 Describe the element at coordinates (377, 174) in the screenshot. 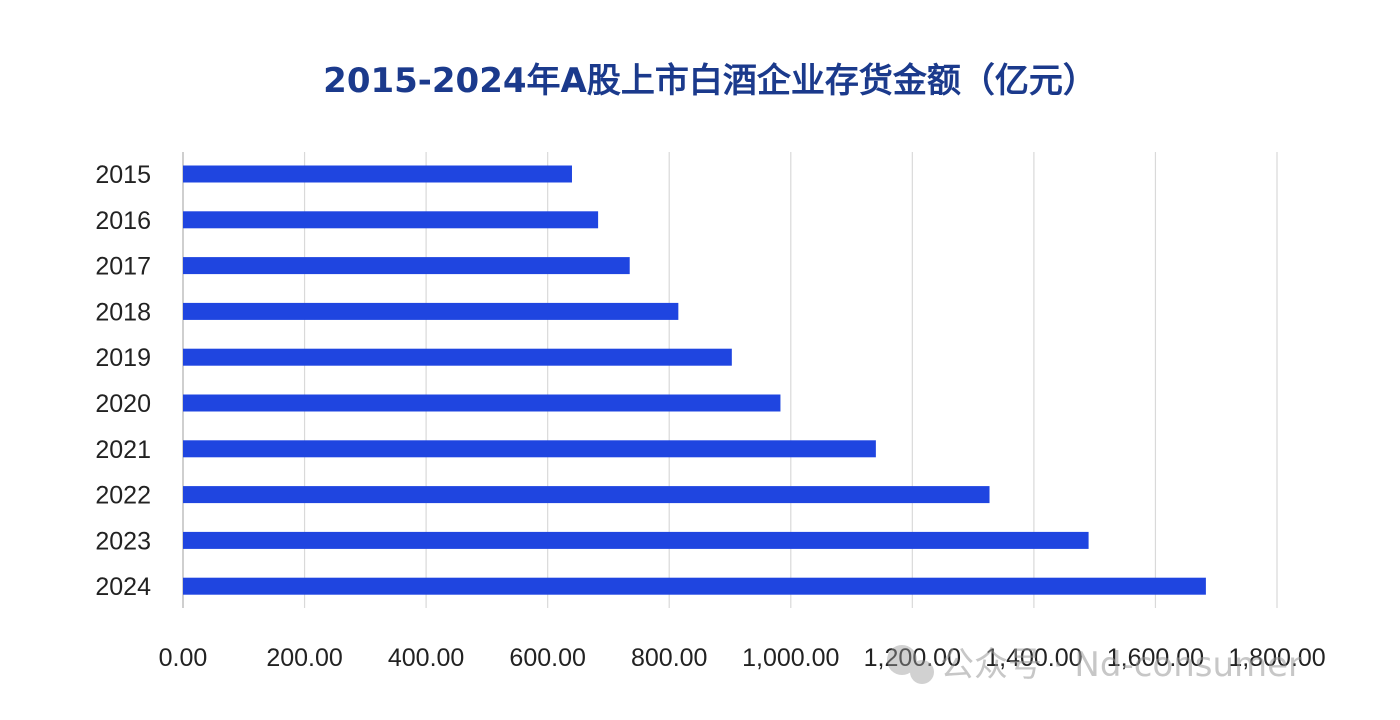

I see `bar-2015` at that location.